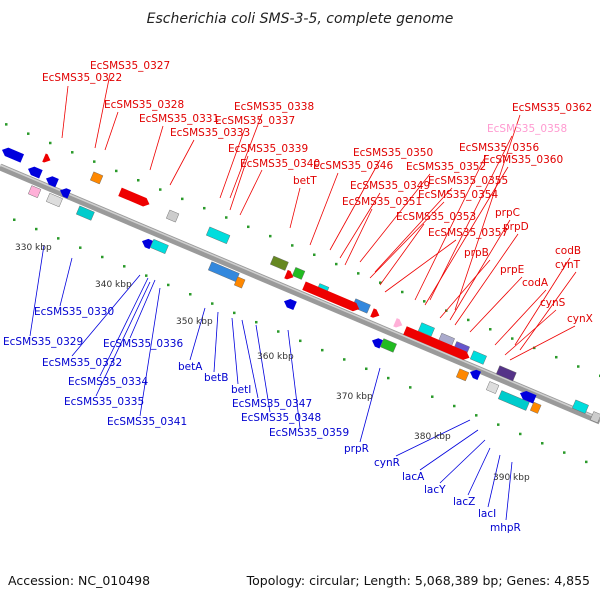  What do you see at coordinates (43, 342) in the screenshot?
I see `gene-label: EcSMS35_0329` at bounding box center [43, 342].